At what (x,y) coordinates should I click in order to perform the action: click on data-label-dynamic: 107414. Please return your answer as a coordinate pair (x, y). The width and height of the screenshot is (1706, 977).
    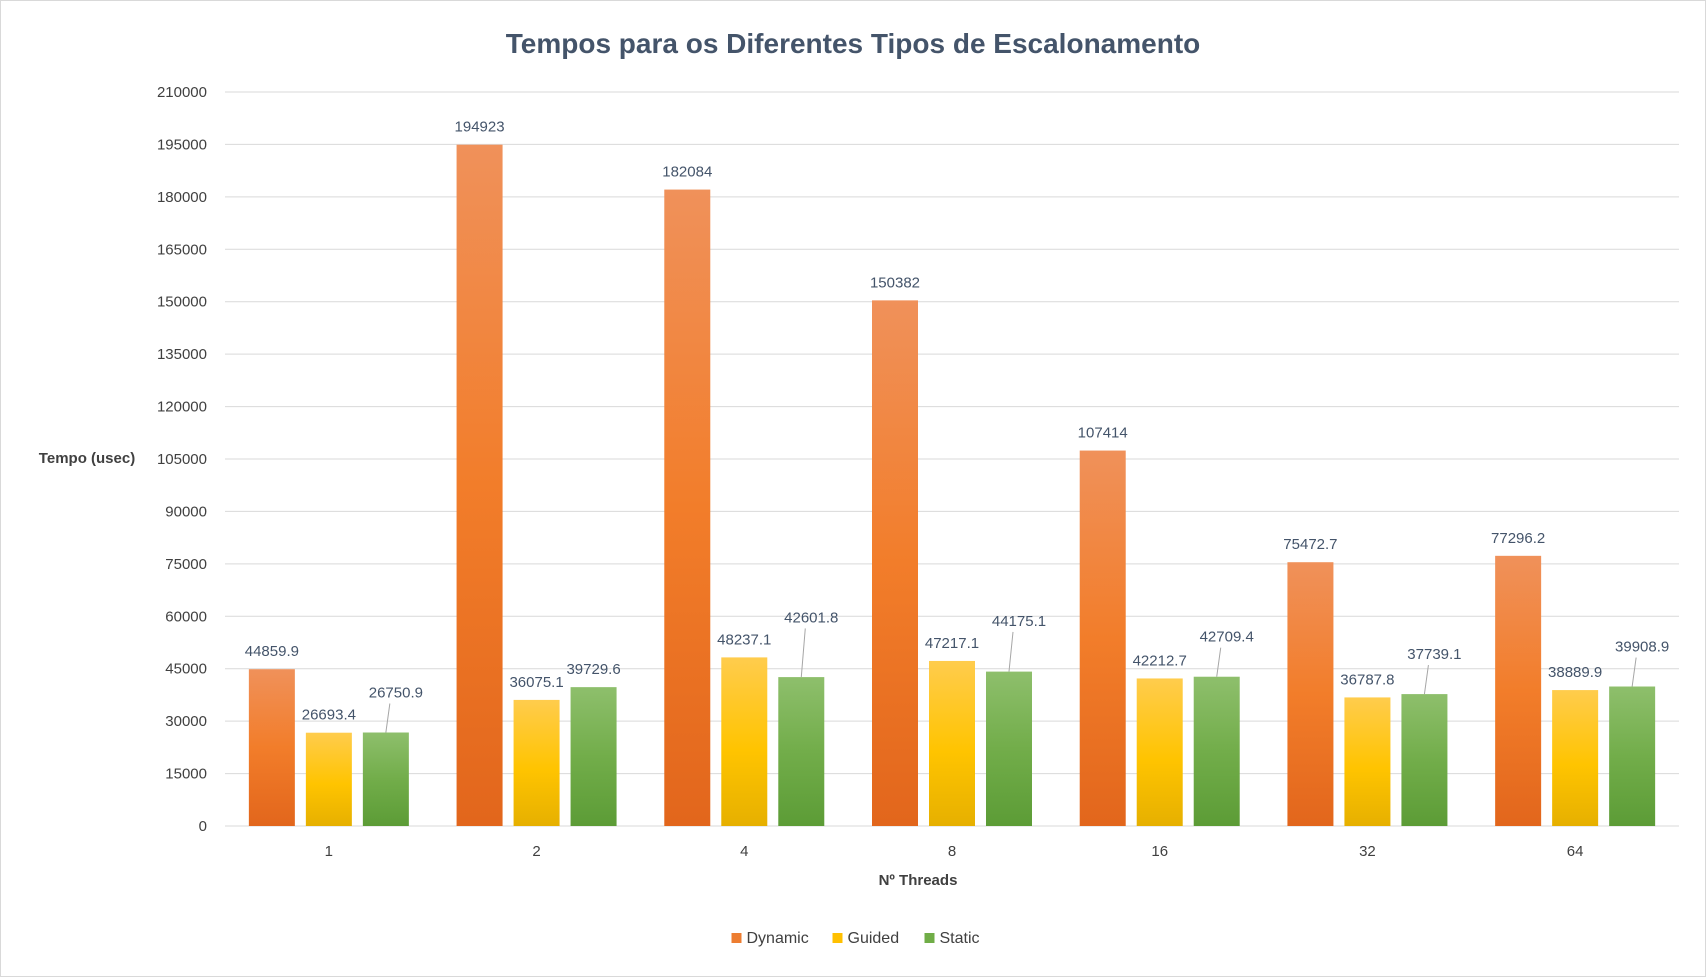
    Looking at the image, I should click on (1103, 433).